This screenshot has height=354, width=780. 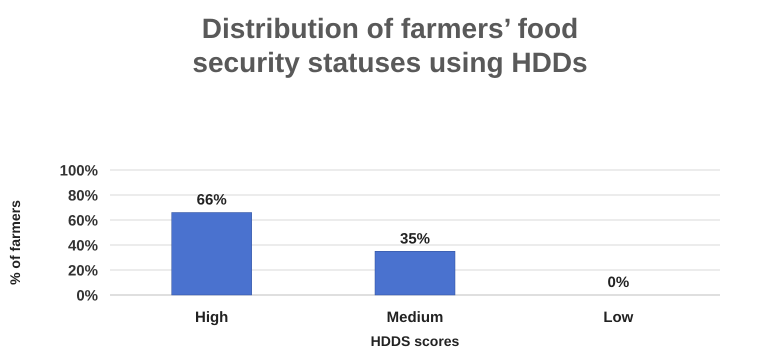 I want to click on x-tick-label: Medium, so click(x=415, y=317).